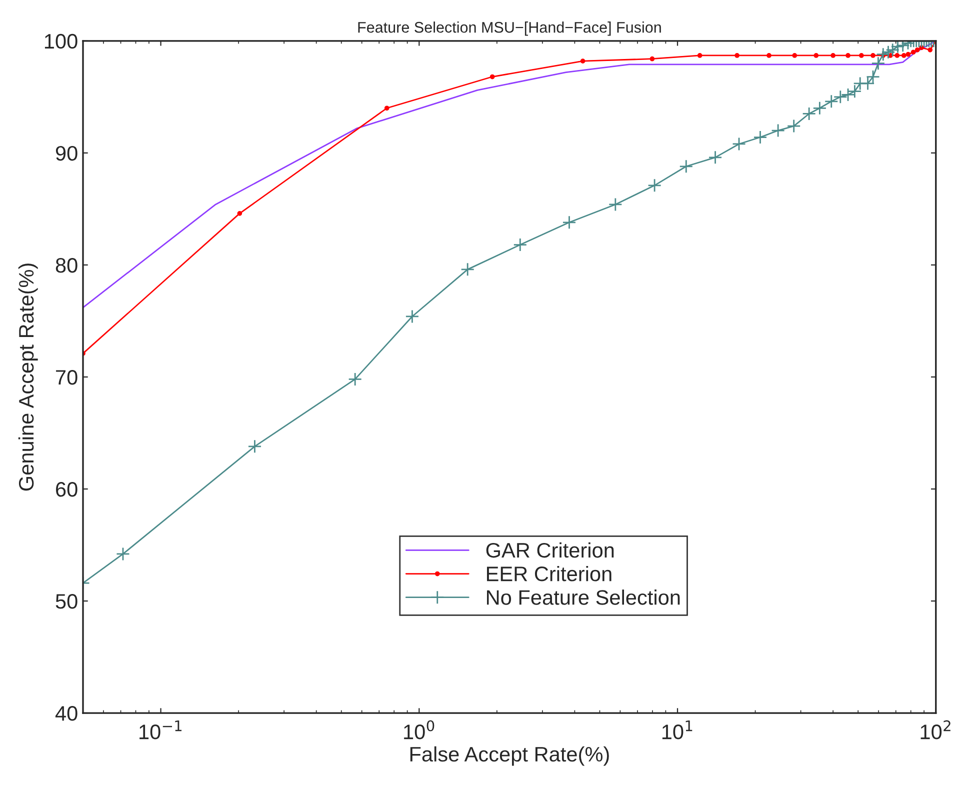 The image size is (954, 787). I want to click on y-tick-label: 90, so click(67, 153).